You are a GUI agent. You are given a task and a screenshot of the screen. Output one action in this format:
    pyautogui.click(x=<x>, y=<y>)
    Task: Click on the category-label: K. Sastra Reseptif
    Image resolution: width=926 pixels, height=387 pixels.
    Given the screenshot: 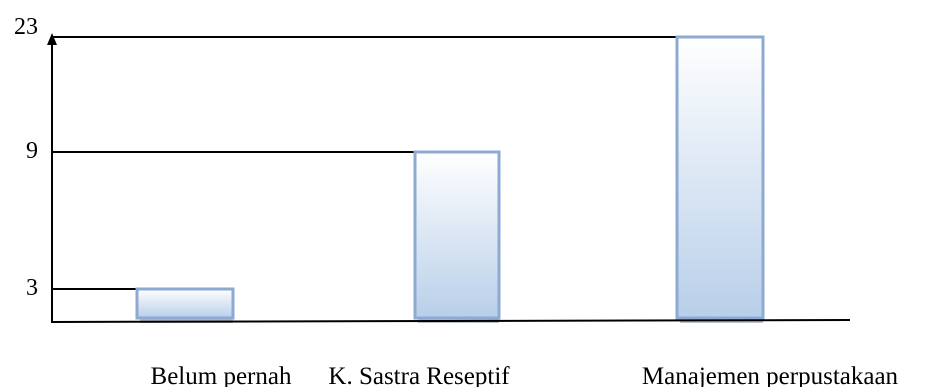 What is the action you would take?
    pyautogui.click(x=419, y=375)
    